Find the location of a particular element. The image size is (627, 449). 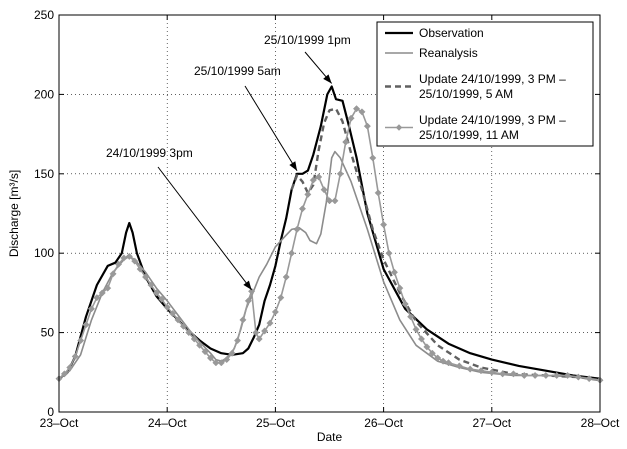

y-tick-label: 250 is located at coordinates (44, 15).